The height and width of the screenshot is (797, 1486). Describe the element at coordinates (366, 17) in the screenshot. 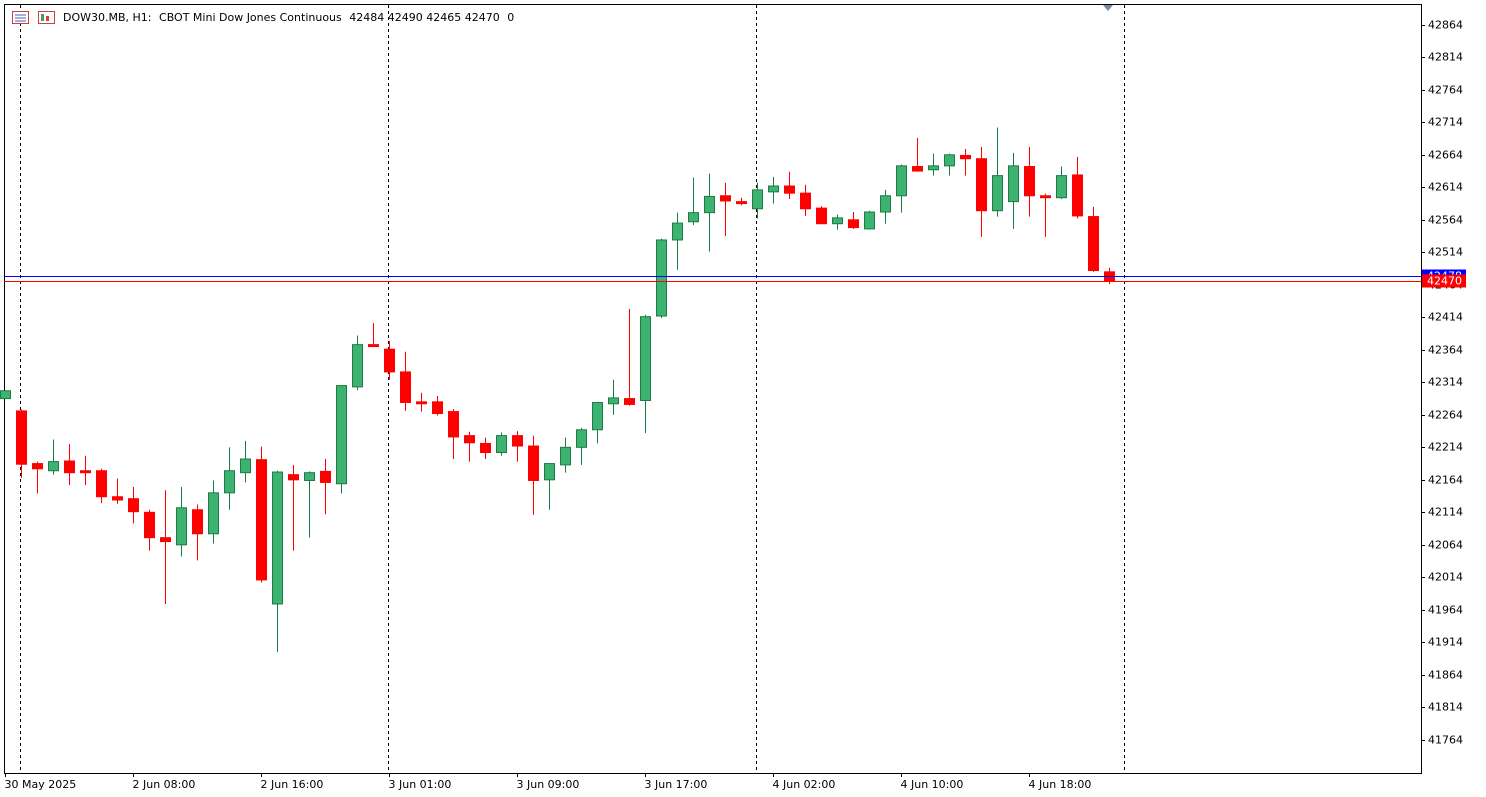

I see `last-open: 42484` at that location.